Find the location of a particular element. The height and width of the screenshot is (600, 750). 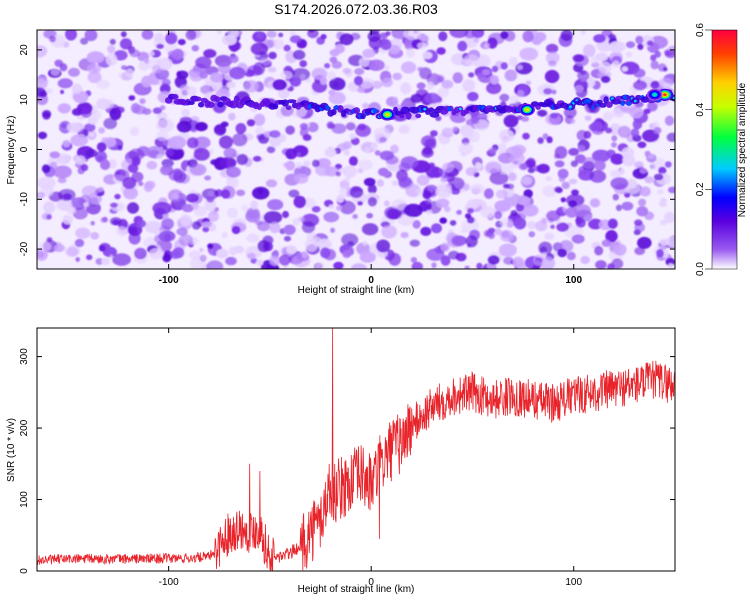

colorbar-tick-label: 0.0 is located at coordinates (700, 269).